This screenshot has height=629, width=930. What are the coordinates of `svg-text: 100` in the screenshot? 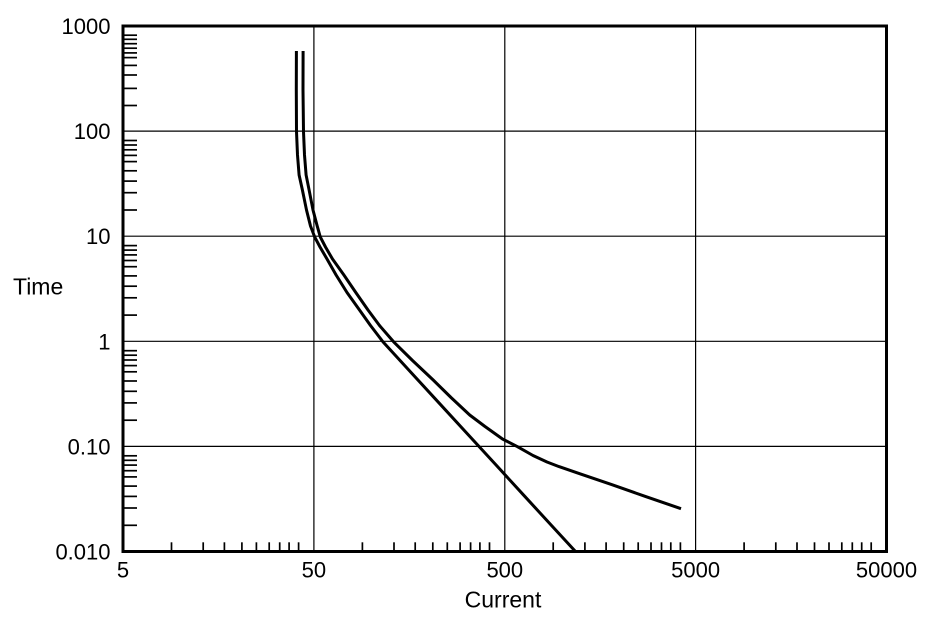 It's located at (92, 131).